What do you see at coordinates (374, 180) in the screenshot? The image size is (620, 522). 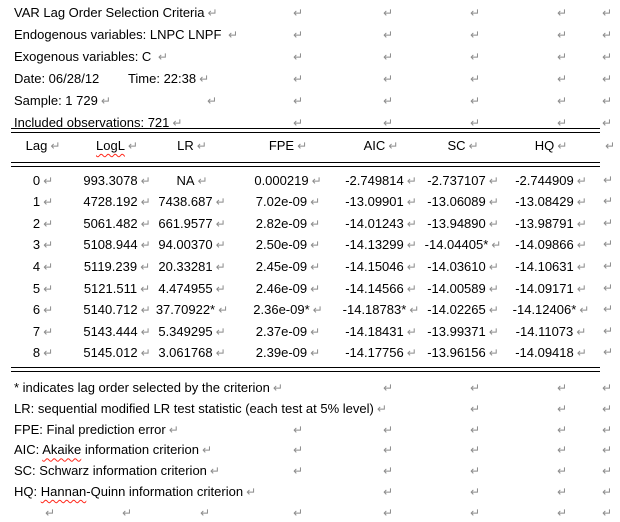 I see `cell-value: -2.749814` at bounding box center [374, 180].